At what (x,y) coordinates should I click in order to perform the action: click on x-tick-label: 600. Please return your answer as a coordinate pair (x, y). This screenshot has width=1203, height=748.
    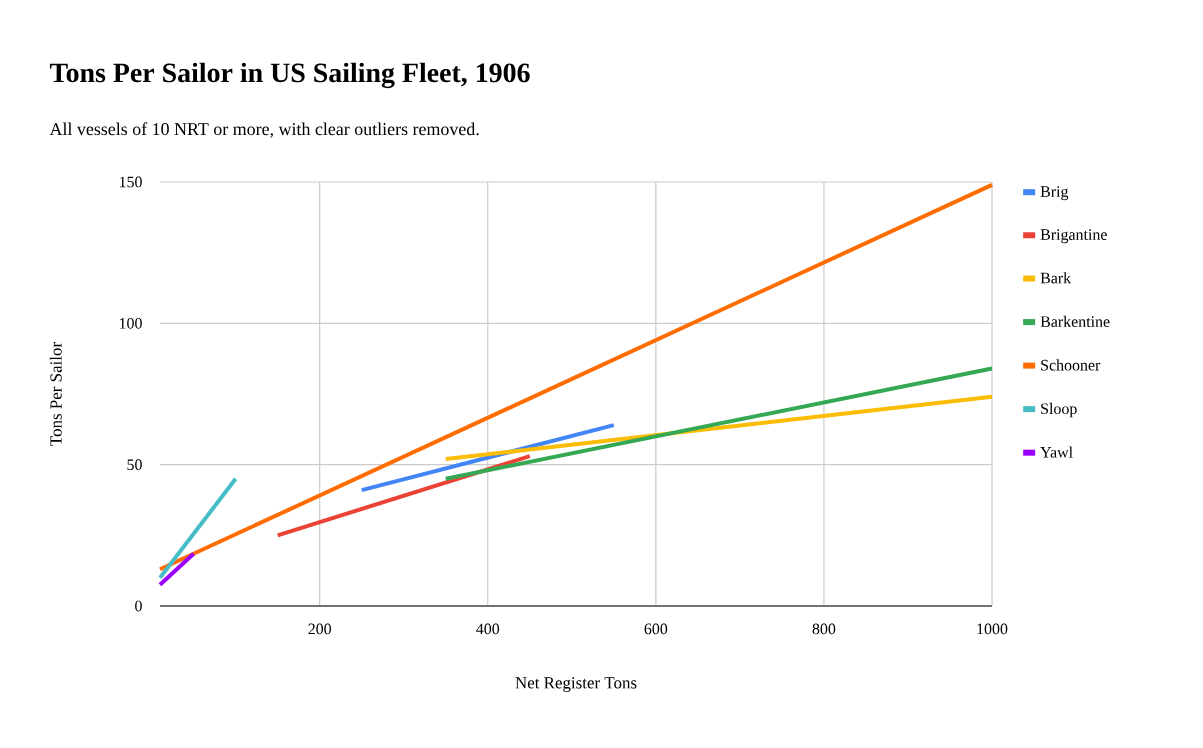
    Looking at the image, I should click on (656, 629).